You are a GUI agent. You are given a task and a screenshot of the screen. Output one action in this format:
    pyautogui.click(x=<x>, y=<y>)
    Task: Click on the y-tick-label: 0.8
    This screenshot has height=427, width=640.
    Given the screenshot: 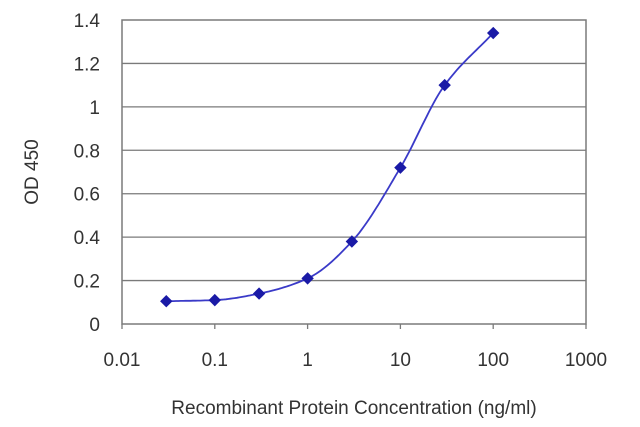 What is the action you would take?
    pyautogui.click(x=87, y=151)
    